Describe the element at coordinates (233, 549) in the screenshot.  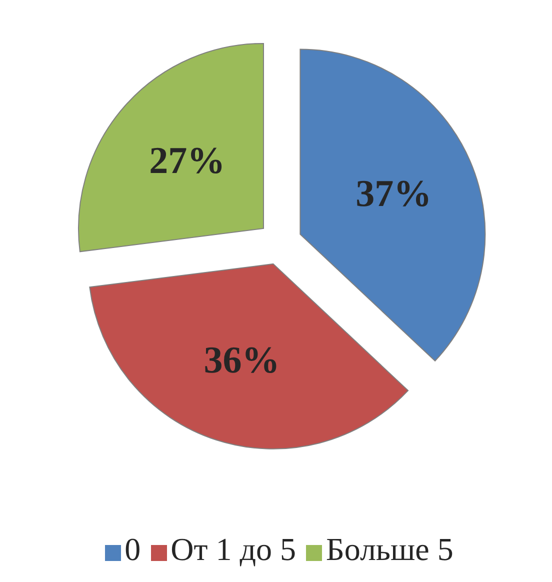
I see `legend-label: От 1 до 5` at that location.